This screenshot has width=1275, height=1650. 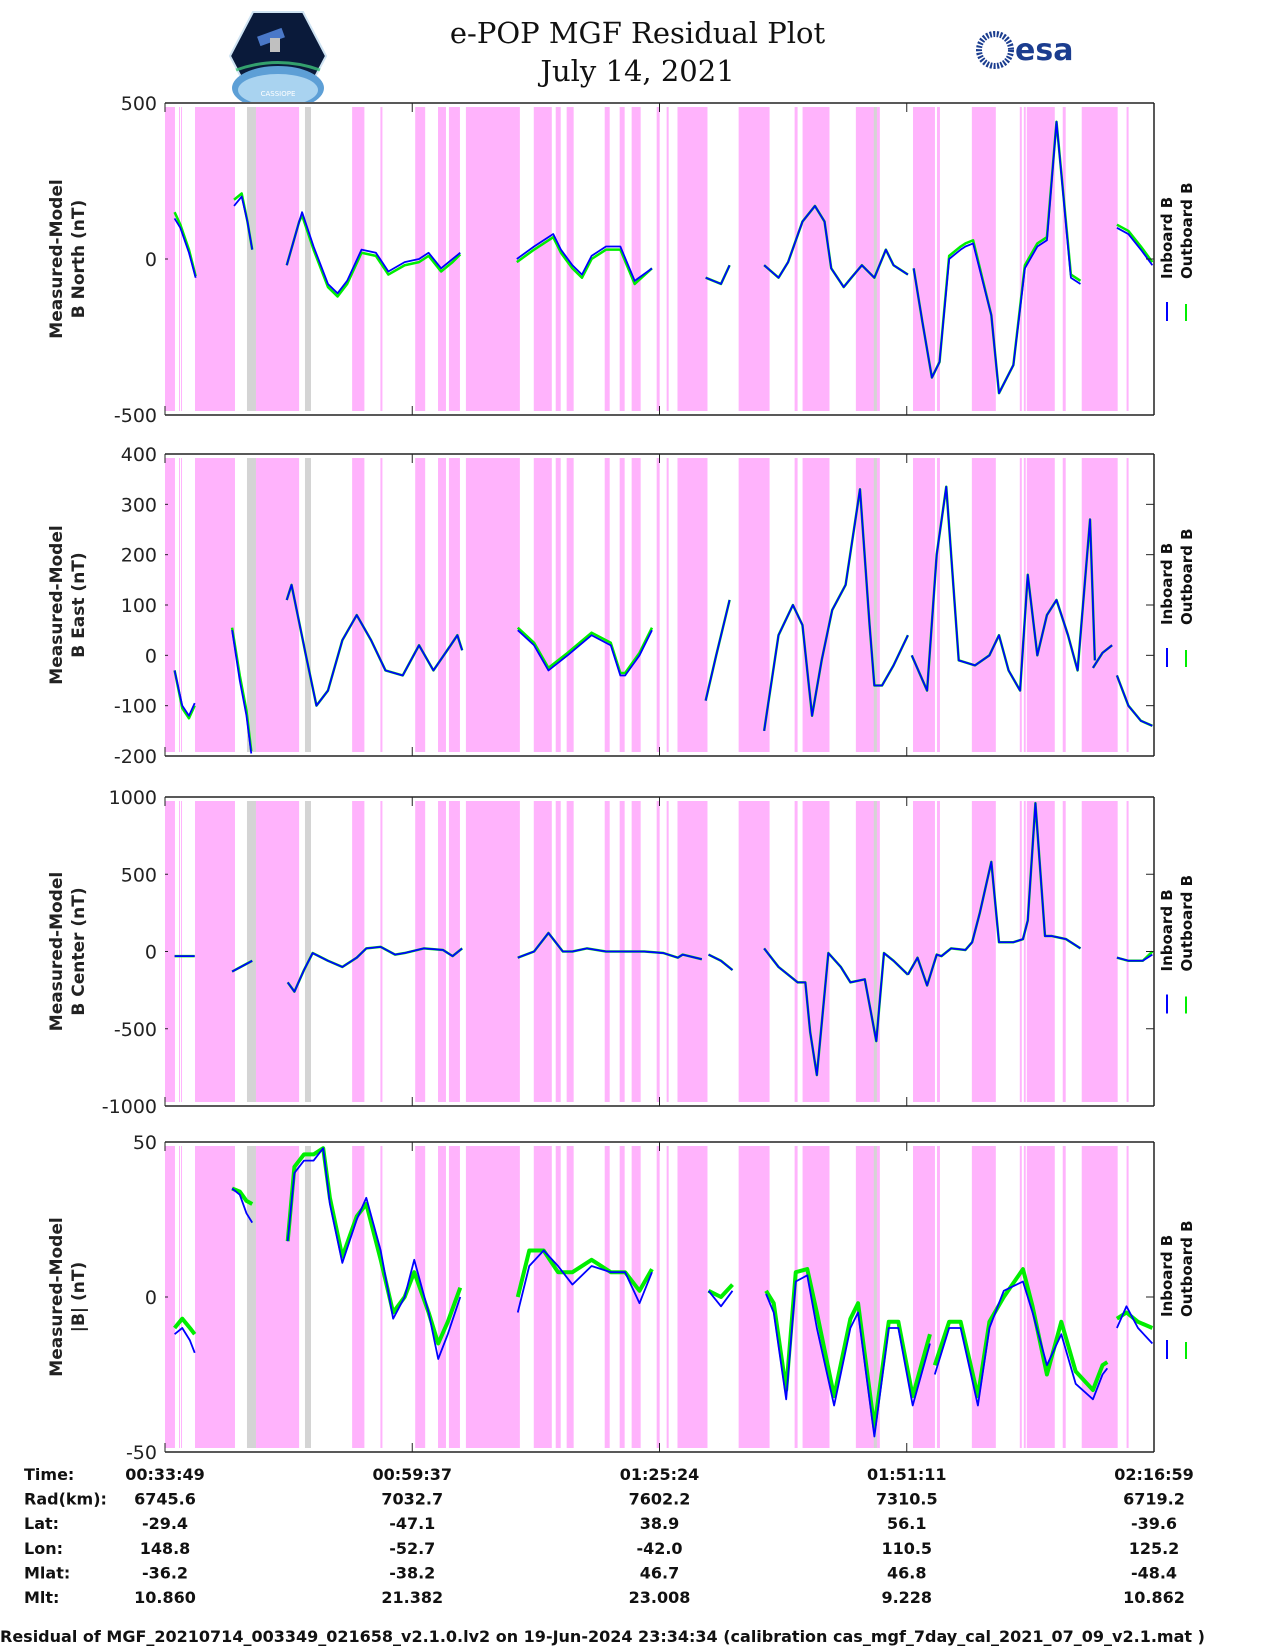 What do you see at coordinates (906, 1572) in the screenshot?
I see `info-cell: 46.8` at bounding box center [906, 1572].